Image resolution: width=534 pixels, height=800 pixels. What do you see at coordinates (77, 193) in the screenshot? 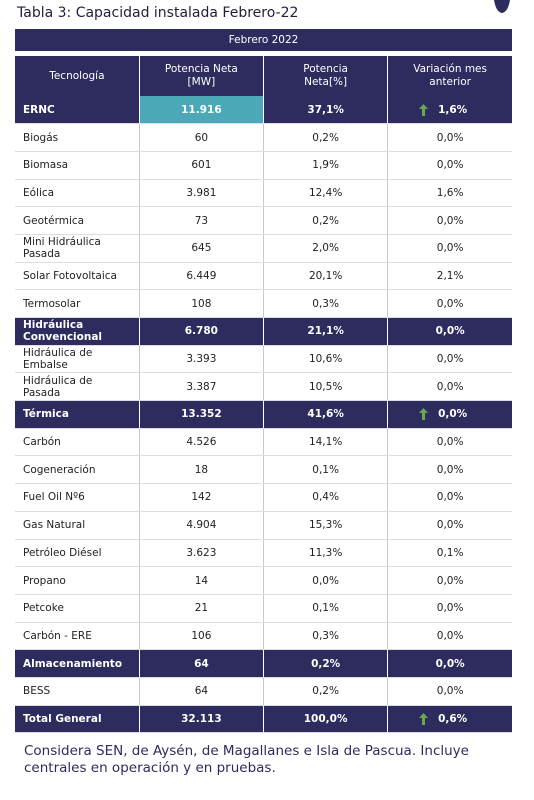
I see `item-name: Eólica` at bounding box center [77, 193].